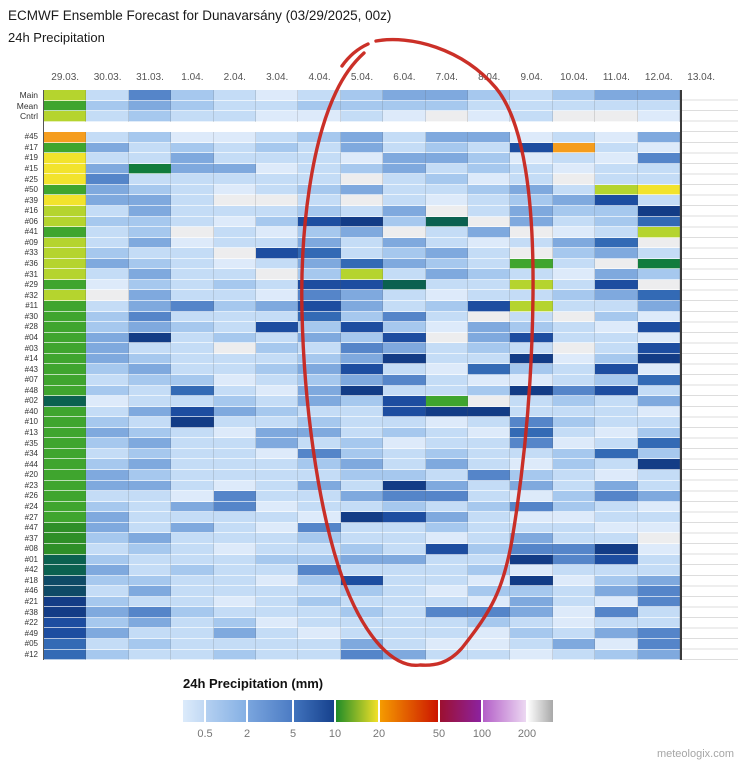 The width and height of the screenshot is (738, 768). Describe the element at coordinates (31, 232) in the screenshot. I see `row-label: #41` at that location.